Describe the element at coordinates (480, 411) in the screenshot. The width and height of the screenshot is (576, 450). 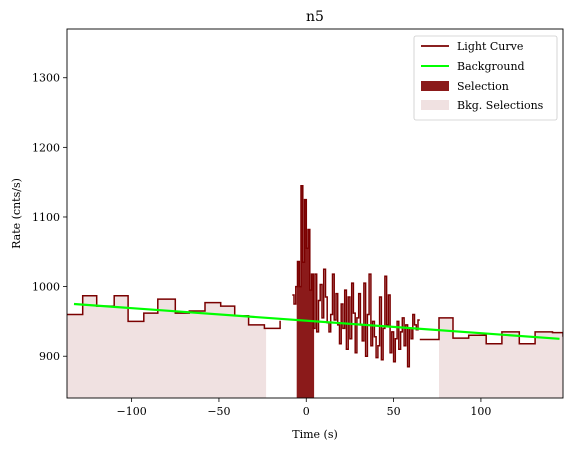
I see `x-tick-label: 100` at that location.